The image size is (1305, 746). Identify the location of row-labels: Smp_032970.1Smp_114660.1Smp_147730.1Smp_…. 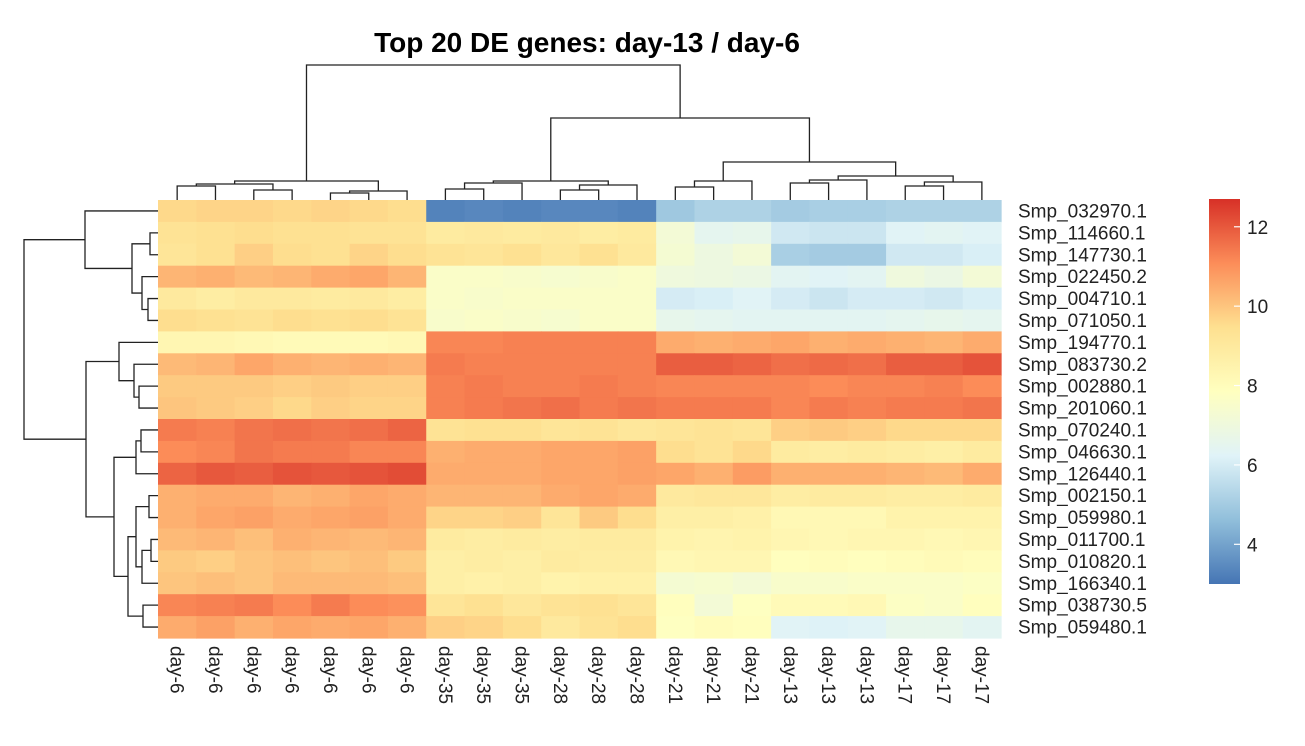
(1082, 419).